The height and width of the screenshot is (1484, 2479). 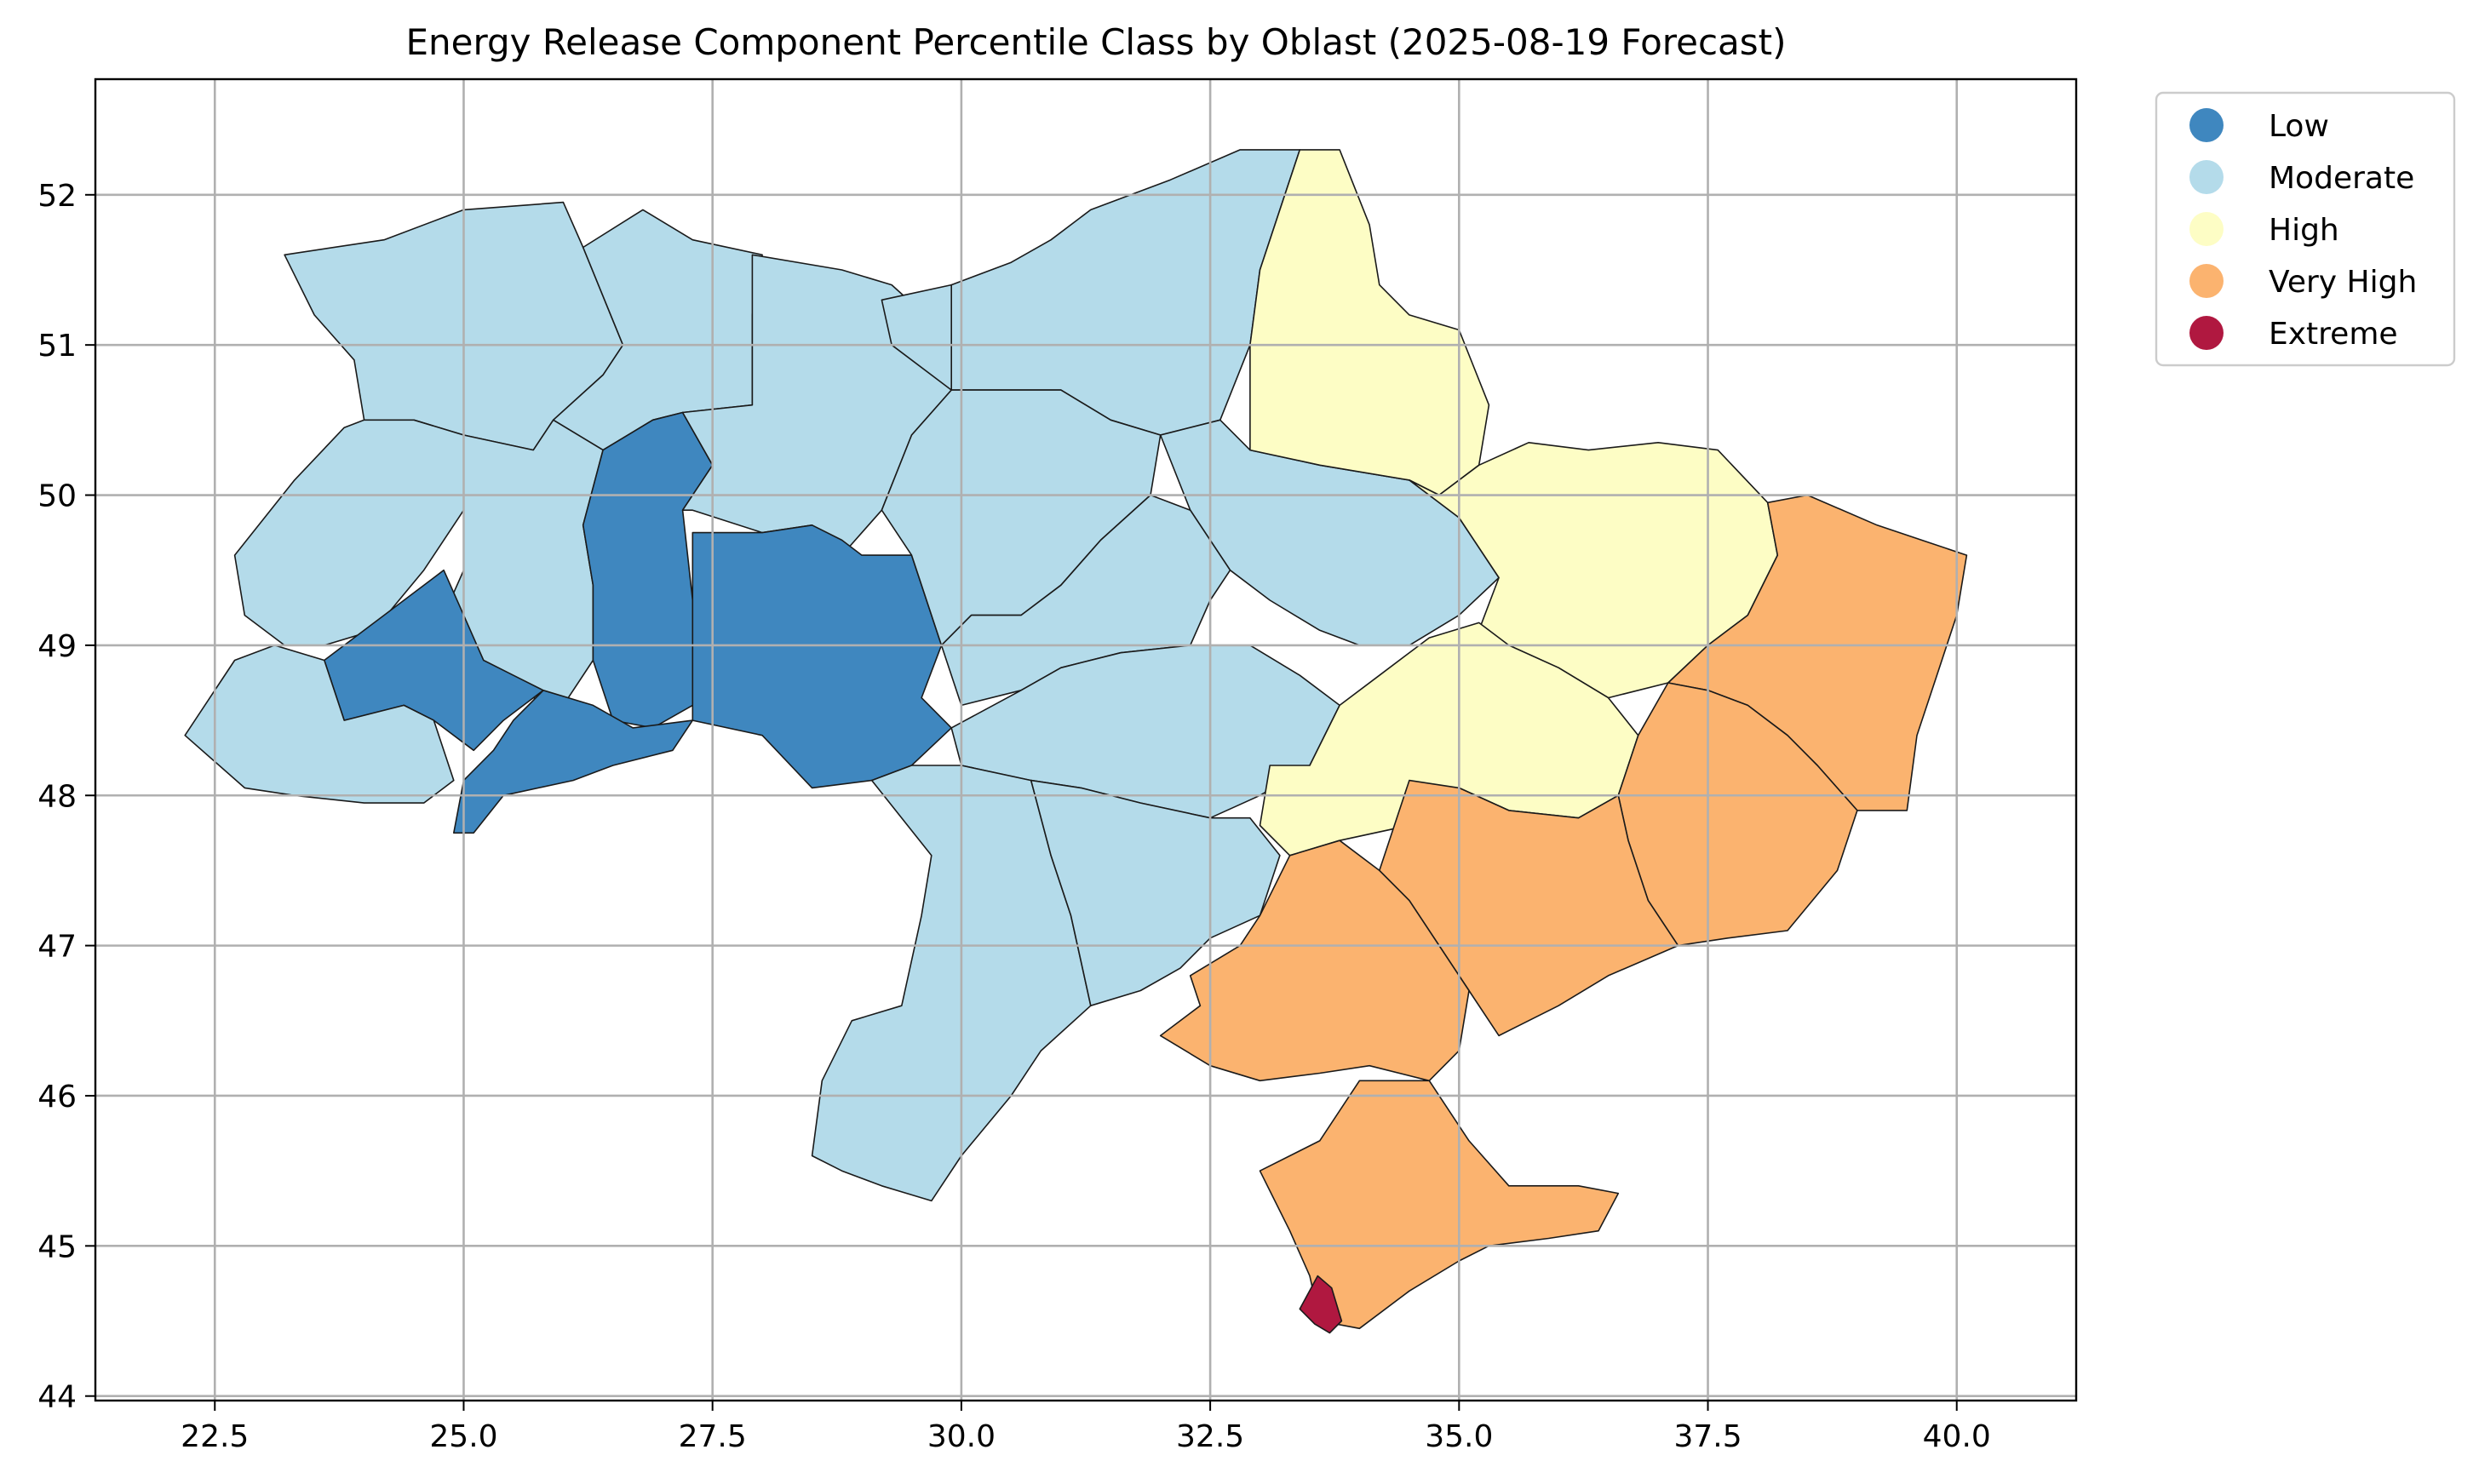 What do you see at coordinates (713, 1437) in the screenshot?
I see `x-tick-label: 27.5` at bounding box center [713, 1437].